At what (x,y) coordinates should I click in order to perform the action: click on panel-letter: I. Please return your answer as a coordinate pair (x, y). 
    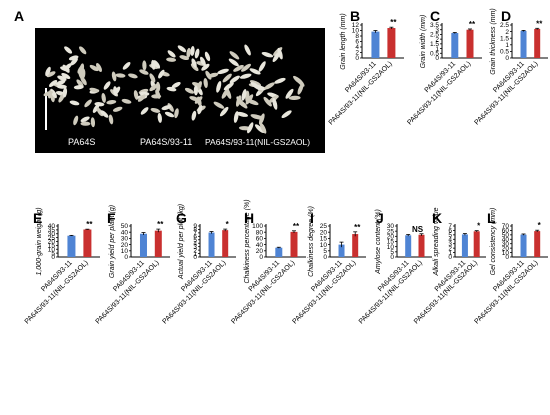
    Looking at the image, I should click on (312, 218).